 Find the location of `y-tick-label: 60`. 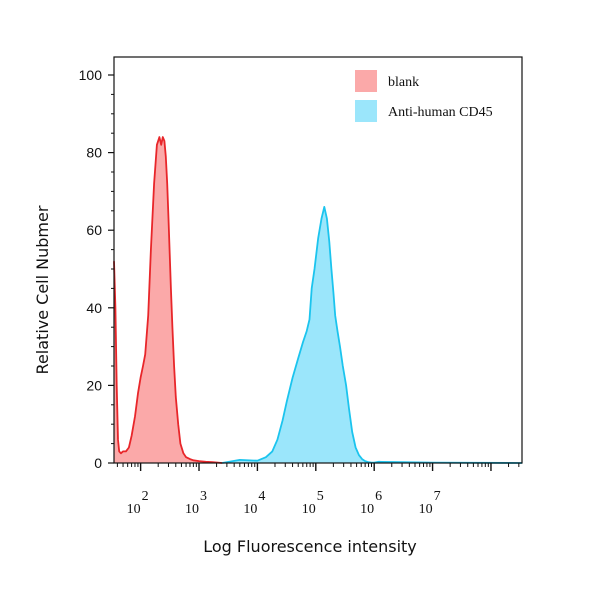

y-tick-label: 60 is located at coordinates (94, 230).